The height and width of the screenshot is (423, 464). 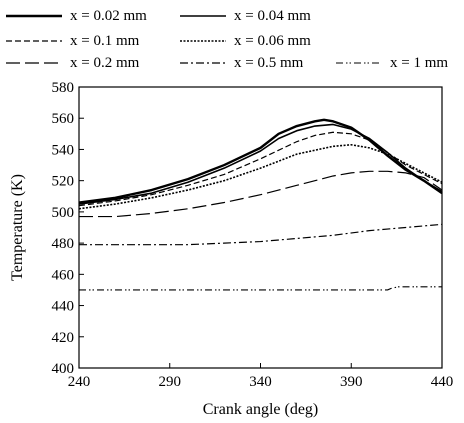 What do you see at coordinates (260, 169) in the screenshot?
I see `series-line-x-0-1-mm` at bounding box center [260, 169].